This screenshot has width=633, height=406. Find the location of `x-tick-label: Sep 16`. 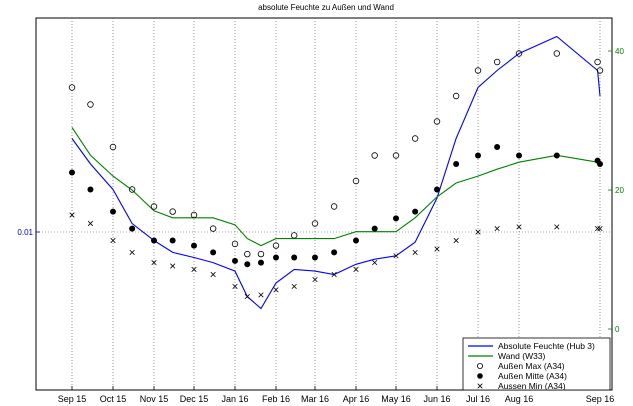

x-tick-label: Sep 16 is located at coordinates (600, 399).